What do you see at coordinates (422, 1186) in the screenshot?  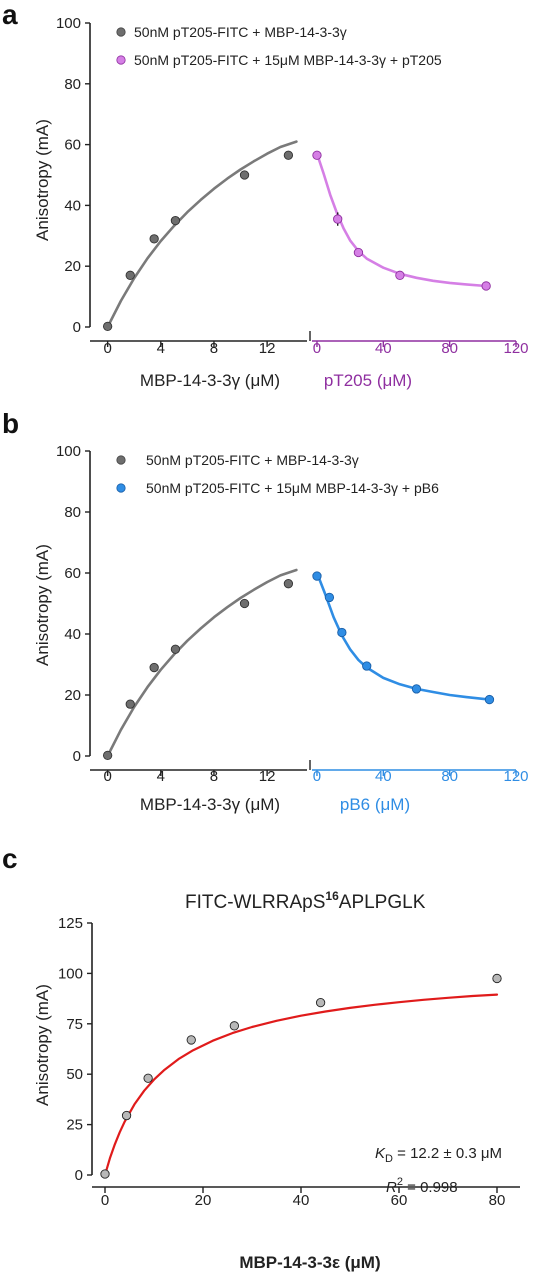 I see `r2-annotation: R2 = 0.998` at bounding box center [422, 1186].